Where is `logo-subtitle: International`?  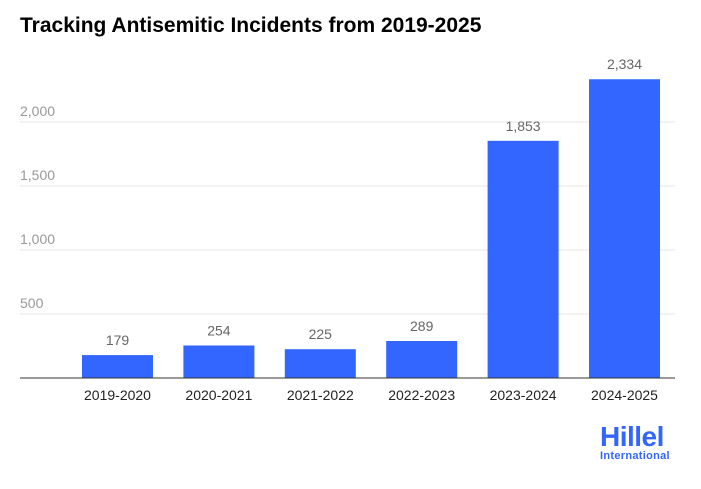 logo-subtitle: International is located at coordinates (635, 456).